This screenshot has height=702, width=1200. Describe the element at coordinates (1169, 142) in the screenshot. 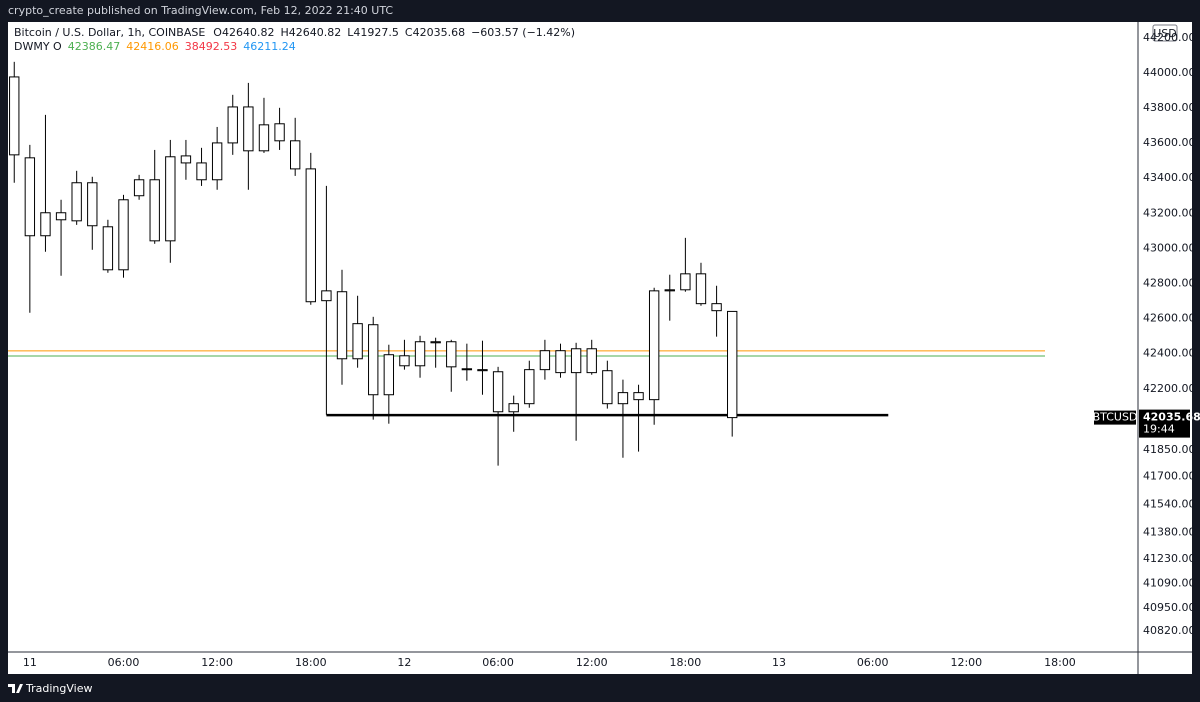

I see `y-tick-label: 43600.00` at that location.